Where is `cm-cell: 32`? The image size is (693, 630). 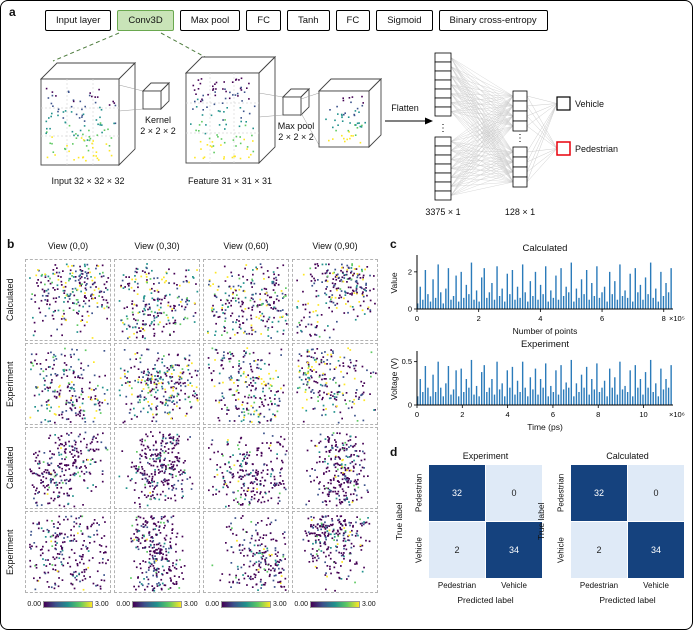
cm-cell: 32 is located at coordinates (599, 493).